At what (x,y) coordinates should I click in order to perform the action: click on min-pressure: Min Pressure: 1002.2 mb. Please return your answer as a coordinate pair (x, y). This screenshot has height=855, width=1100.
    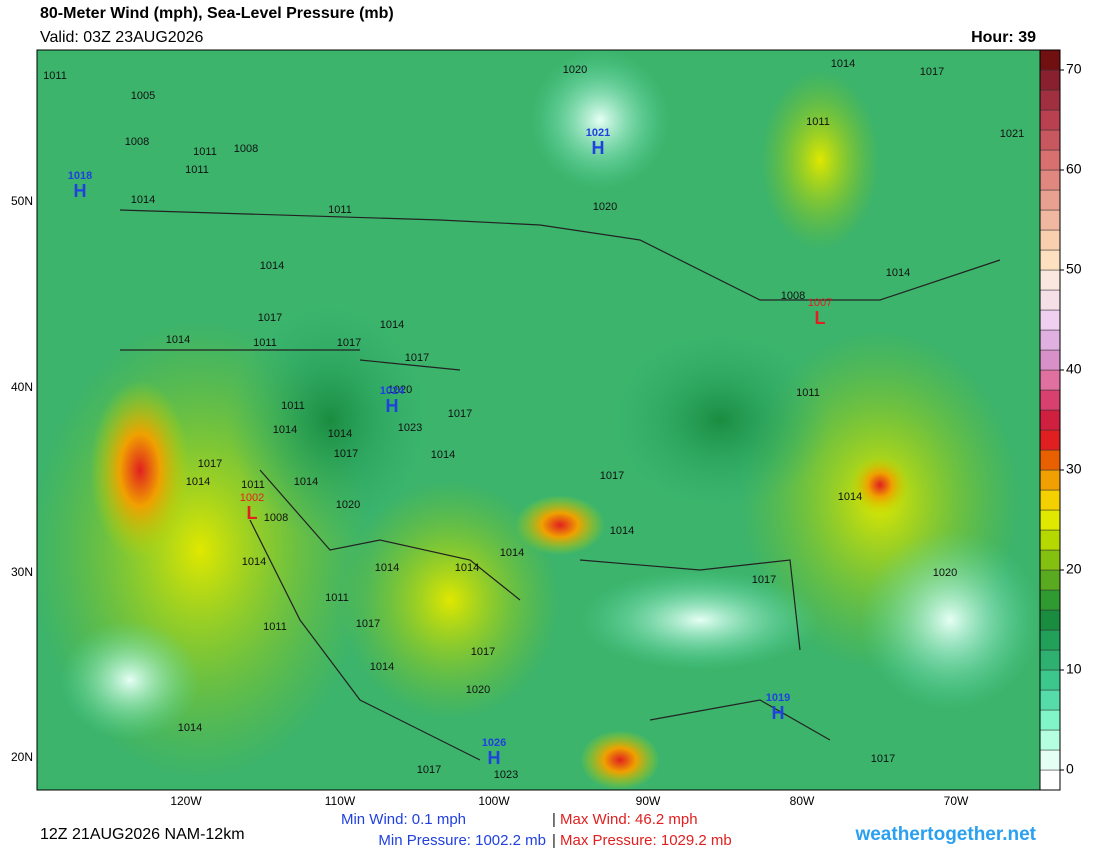
    Looking at the image, I should click on (462, 840).